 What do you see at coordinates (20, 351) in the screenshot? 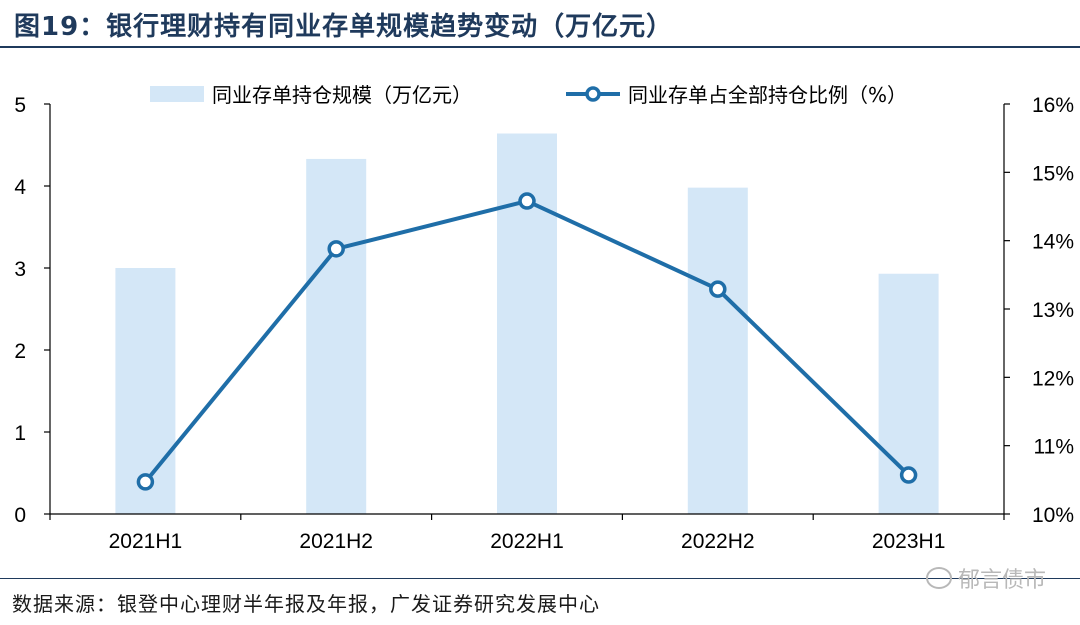
I see `left-tick-label: 2` at bounding box center [20, 351].